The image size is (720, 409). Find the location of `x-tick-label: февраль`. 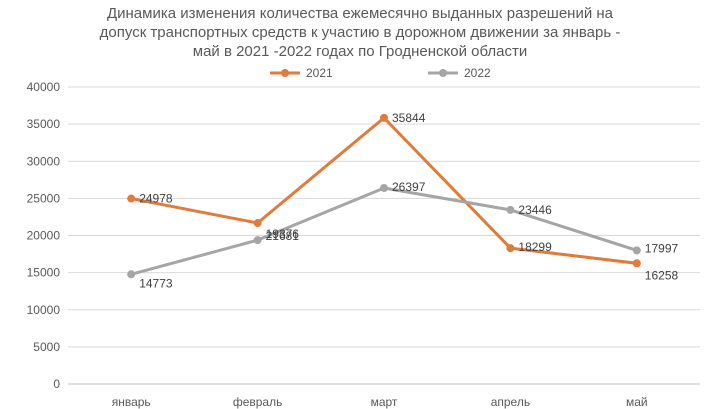

x-tick-label: февраль is located at coordinates (258, 402).